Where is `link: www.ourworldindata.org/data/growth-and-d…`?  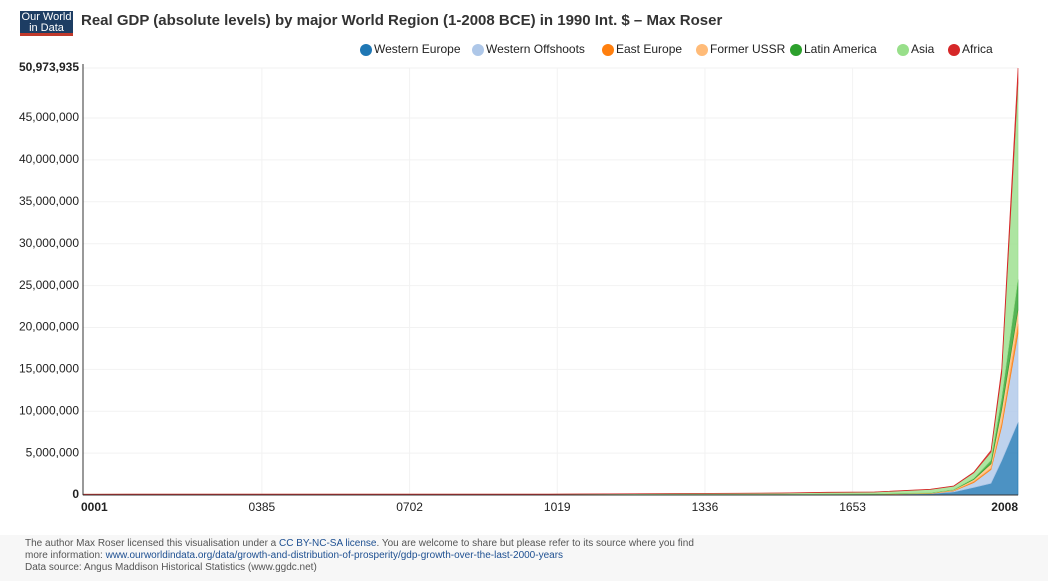 link: www.ourworldindata.org/data/growth-and-d… is located at coordinates (334, 555).